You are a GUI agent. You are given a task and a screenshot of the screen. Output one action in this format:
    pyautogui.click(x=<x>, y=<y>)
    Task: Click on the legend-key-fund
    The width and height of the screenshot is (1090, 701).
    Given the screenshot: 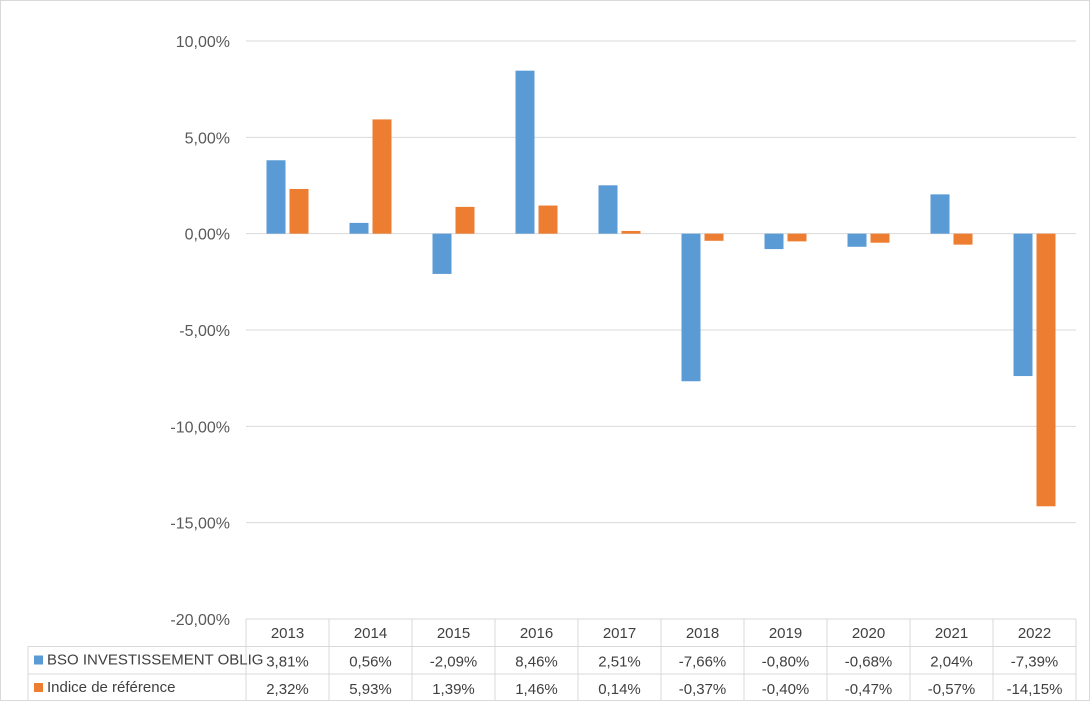 What is the action you would take?
    pyautogui.click(x=38, y=660)
    